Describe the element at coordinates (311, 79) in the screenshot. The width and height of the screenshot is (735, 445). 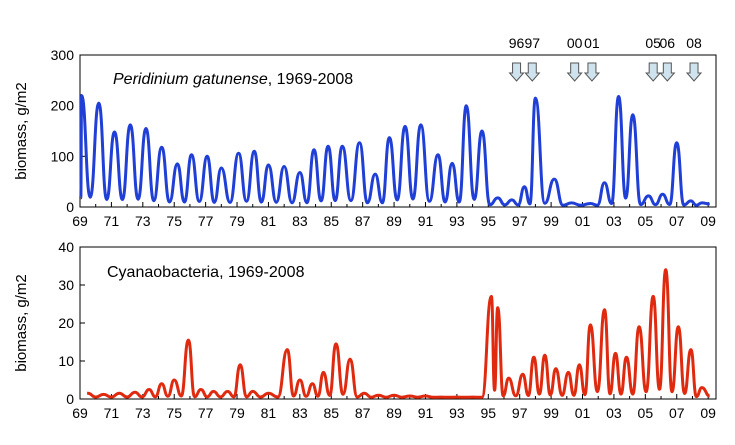
I see `chart-title-years: , 1969-2008` at that location.